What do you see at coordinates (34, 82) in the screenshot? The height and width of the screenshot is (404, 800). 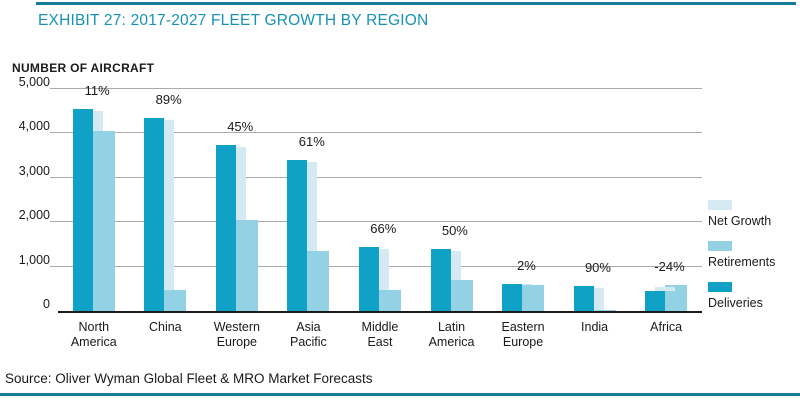 I see `y-tick-label: 5,000` at bounding box center [34, 82].